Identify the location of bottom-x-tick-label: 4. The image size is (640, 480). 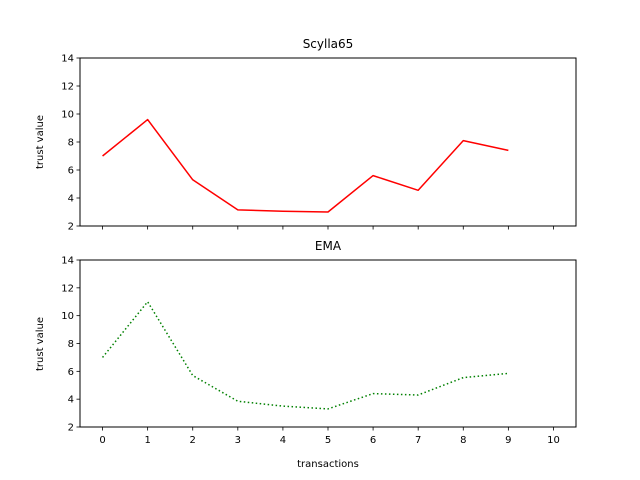
(283, 440).